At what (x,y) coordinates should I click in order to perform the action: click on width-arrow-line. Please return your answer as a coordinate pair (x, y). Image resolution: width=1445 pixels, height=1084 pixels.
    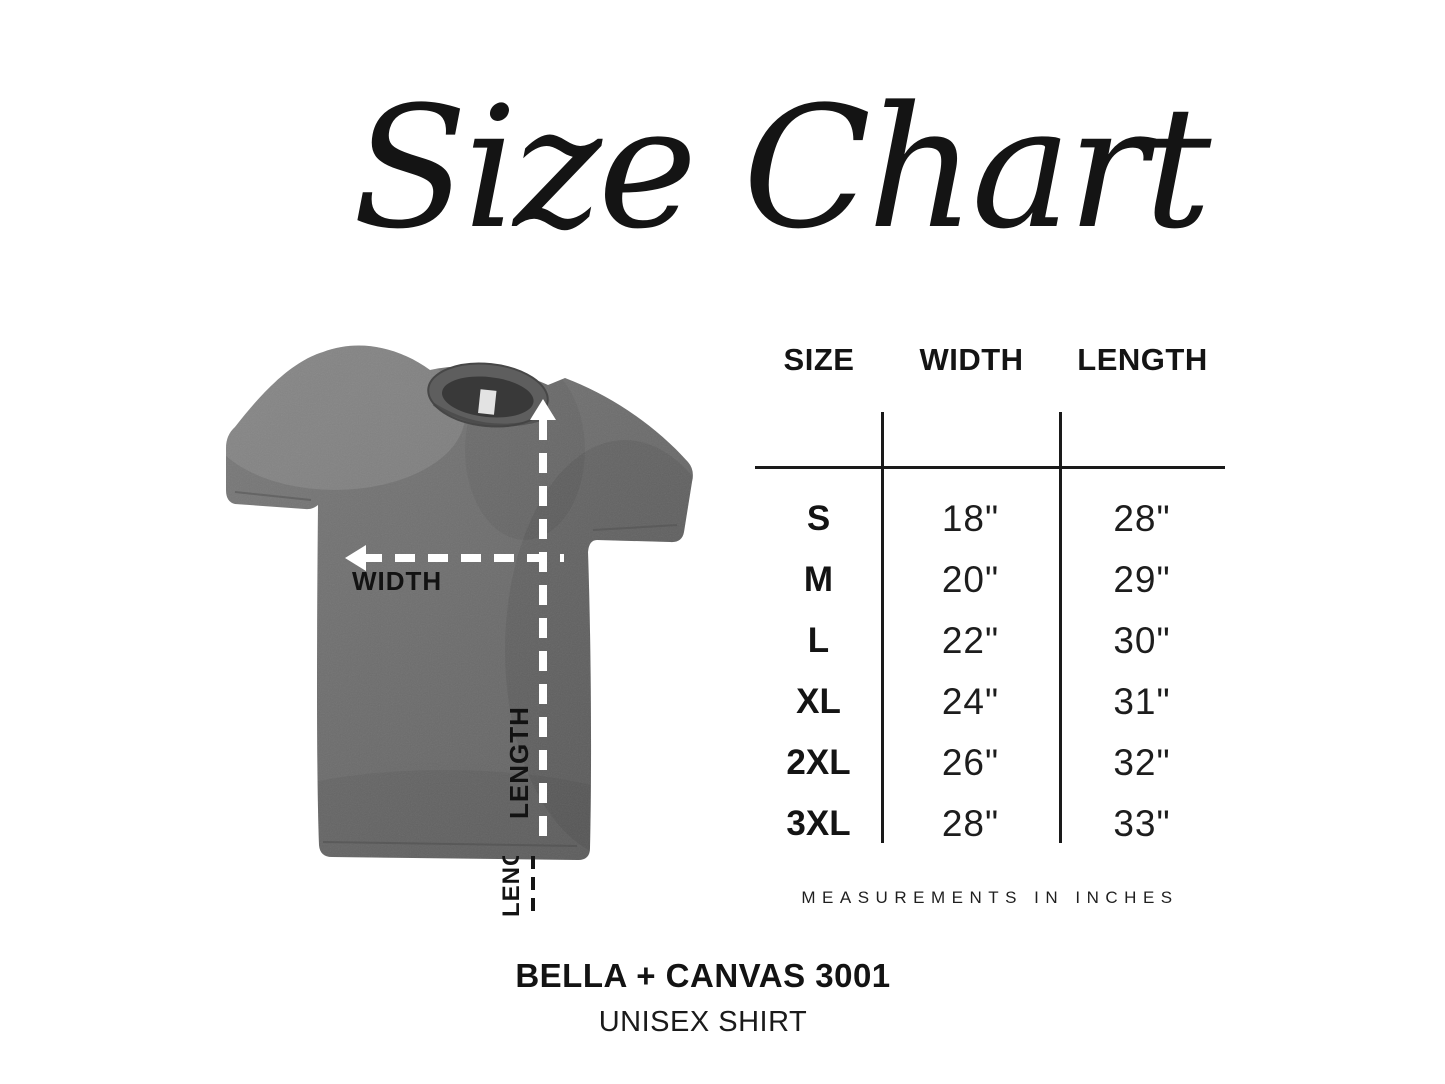
    Looking at the image, I should click on (463, 558).